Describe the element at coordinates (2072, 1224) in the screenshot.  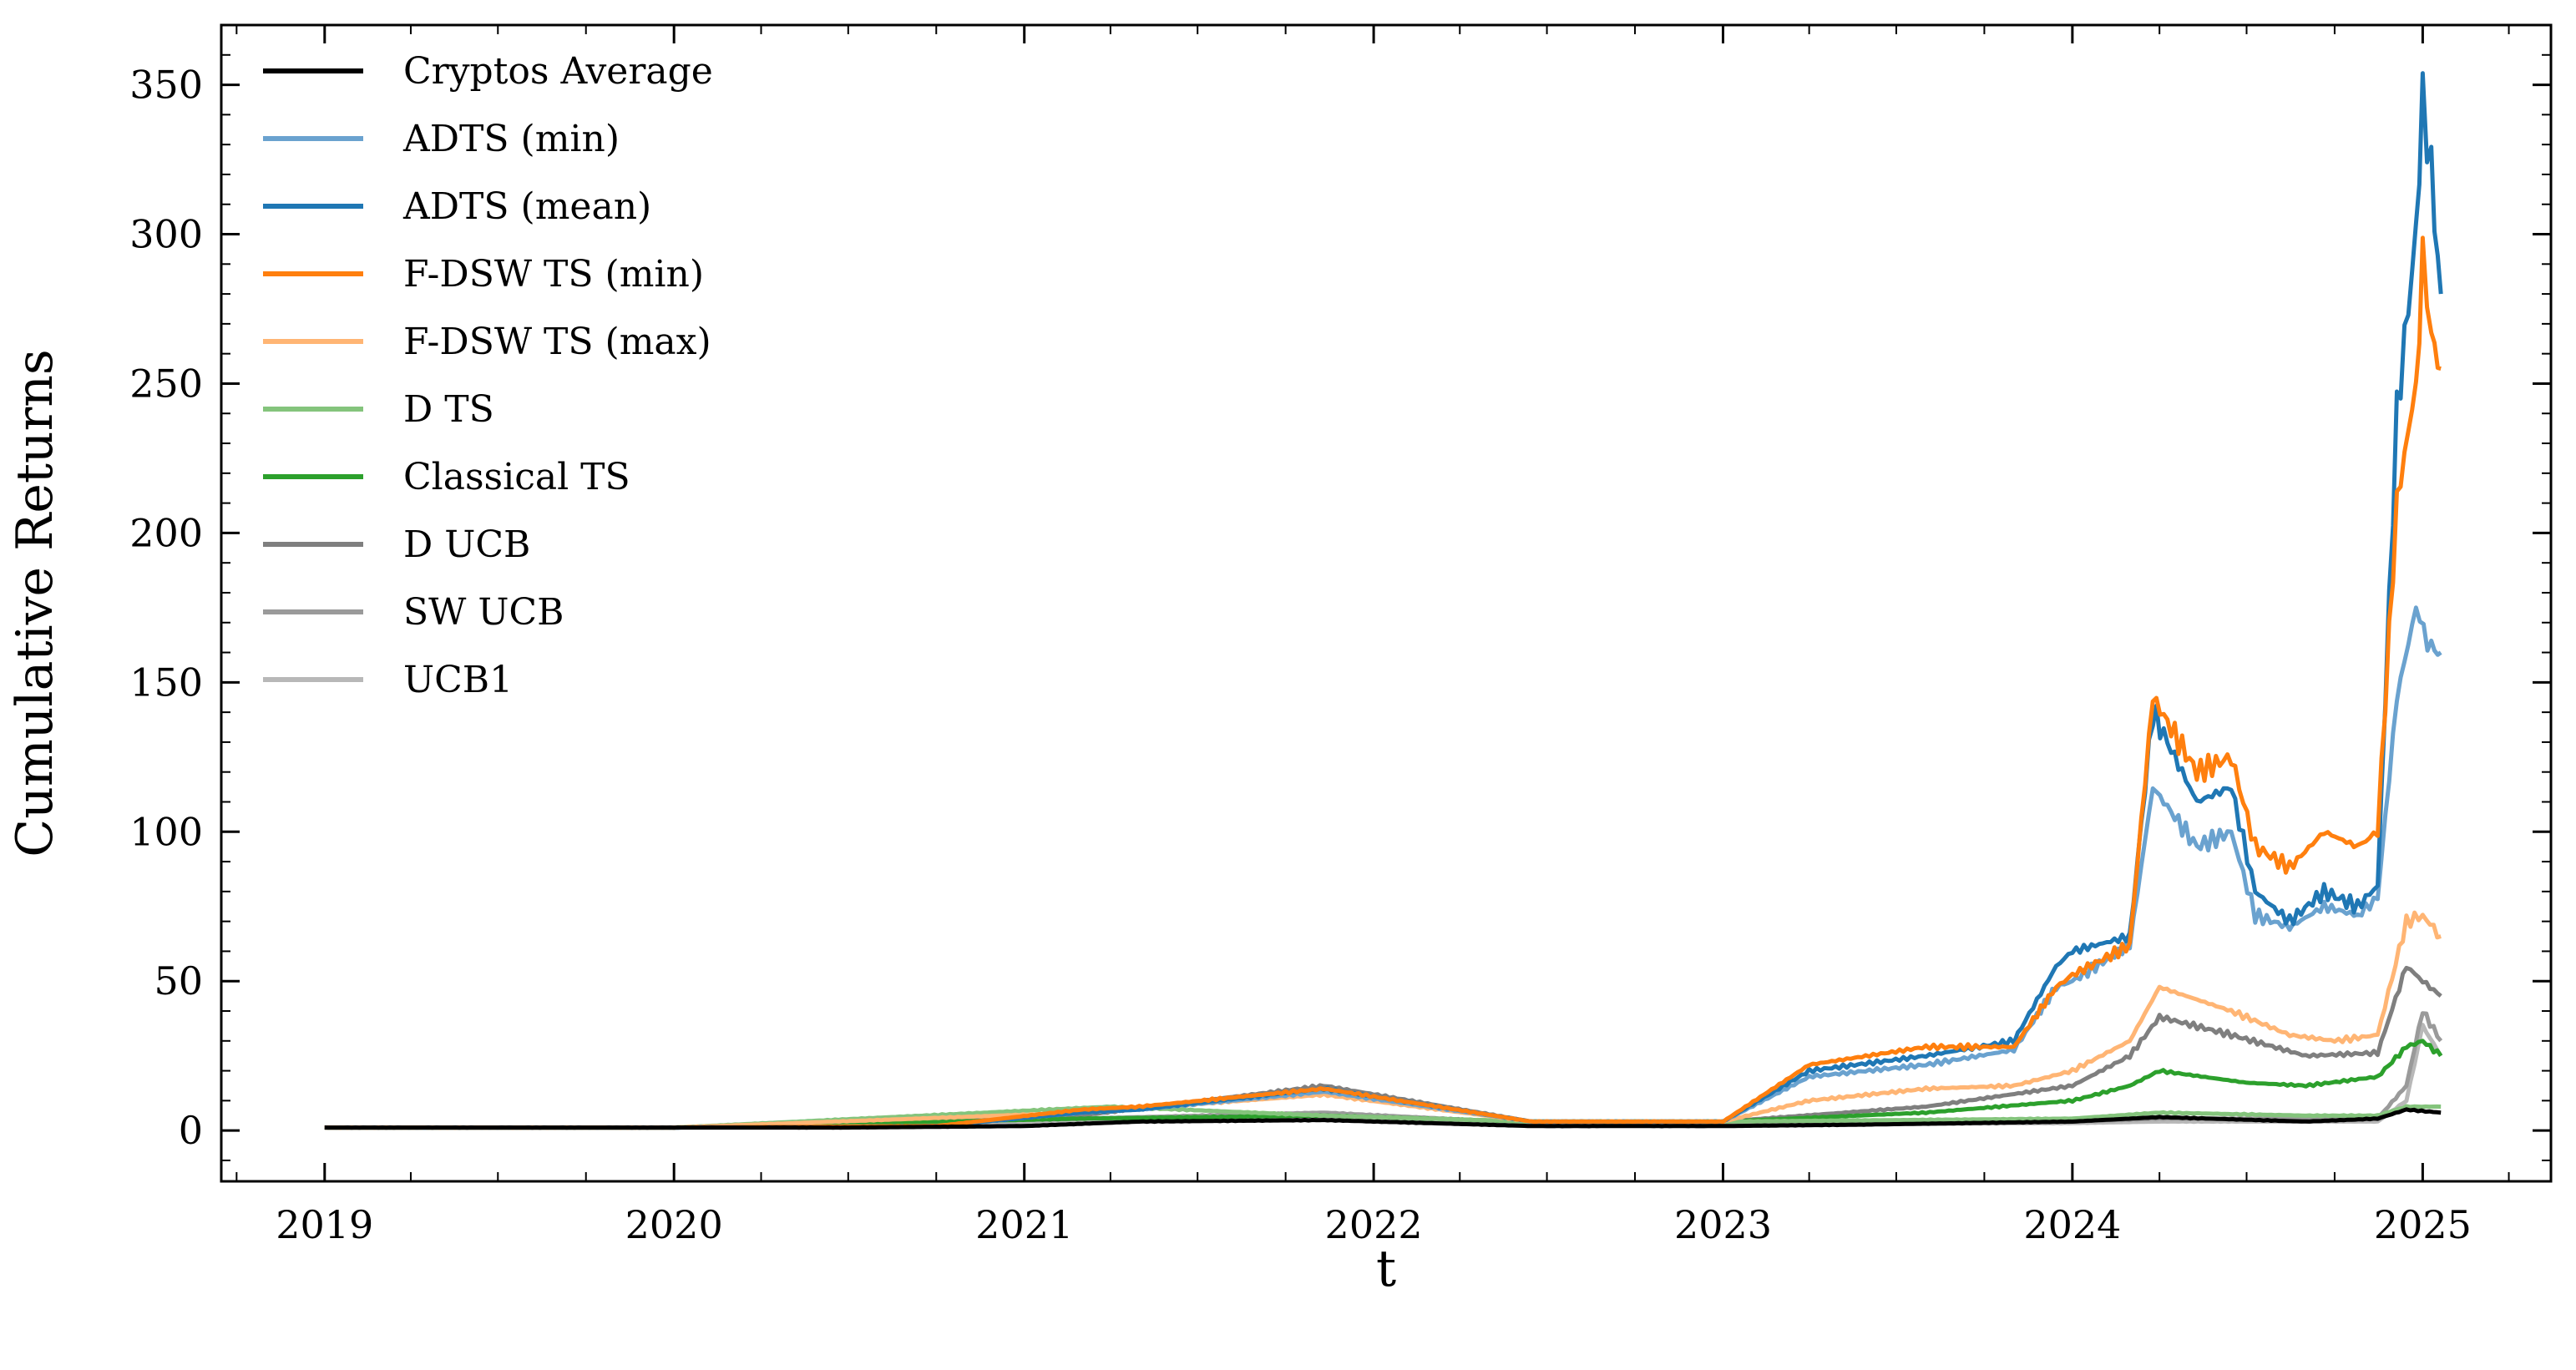
I see `x-tick-label: 2024` at that location.